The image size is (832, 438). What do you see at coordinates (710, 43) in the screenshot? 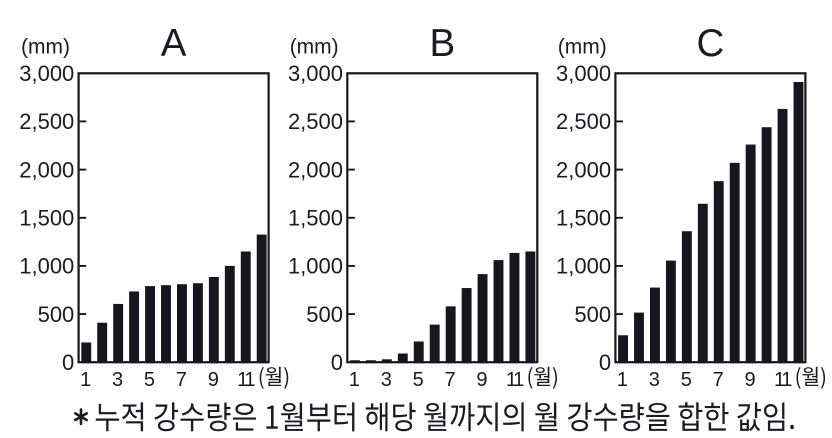
I see `svg-text: C` at bounding box center [710, 43].